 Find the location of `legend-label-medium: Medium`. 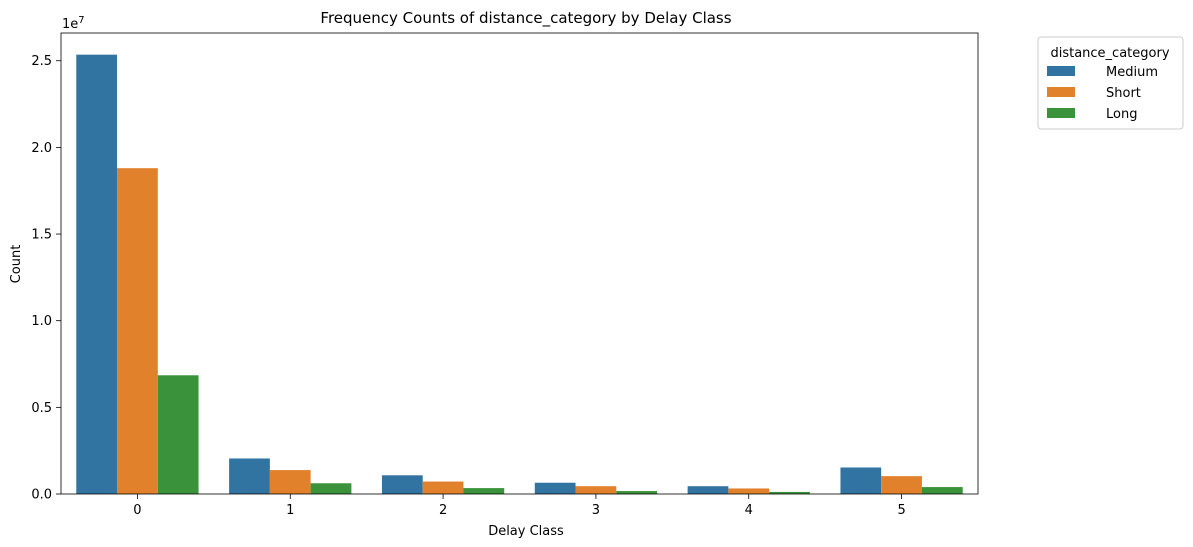

legend-label-medium: Medium is located at coordinates (1132, 72).